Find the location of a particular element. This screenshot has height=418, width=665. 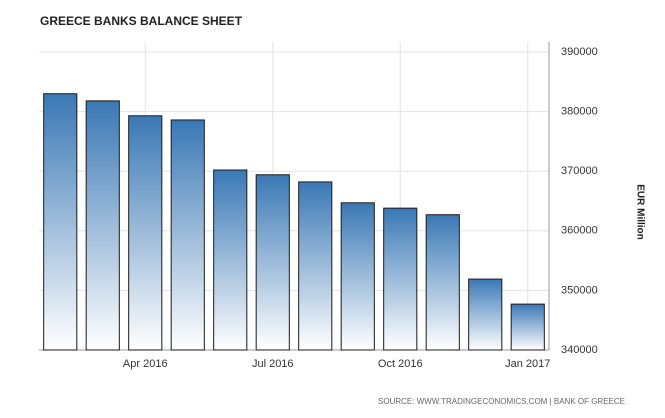

x-tick-label: Oct 2016 is located at coordinates (400, 364).